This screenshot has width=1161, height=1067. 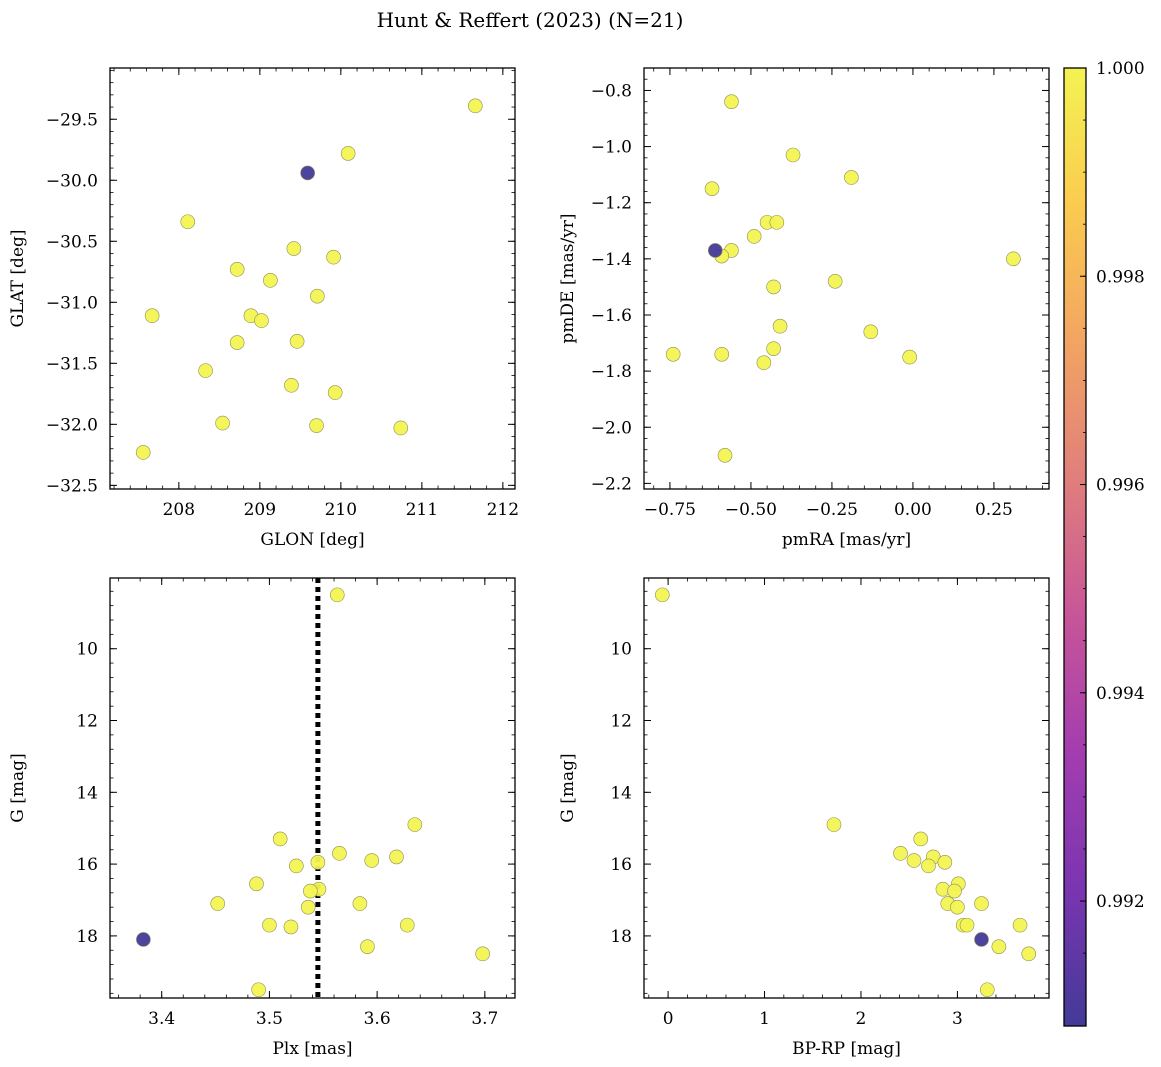 I want to click on x-tick-label: 3.7, so click(x=484, y=1019).